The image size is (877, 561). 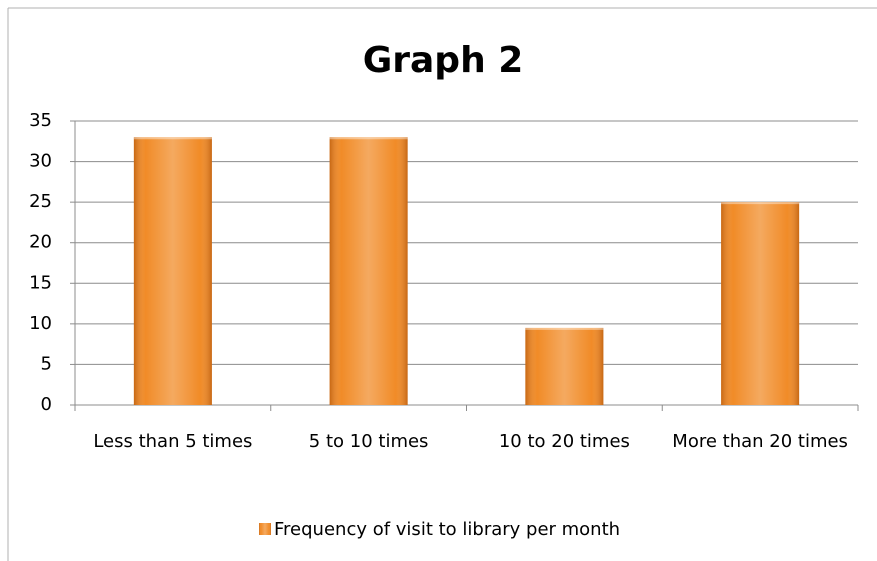 I want to click on y-tick-label: 25, so click(x=40, y=201).